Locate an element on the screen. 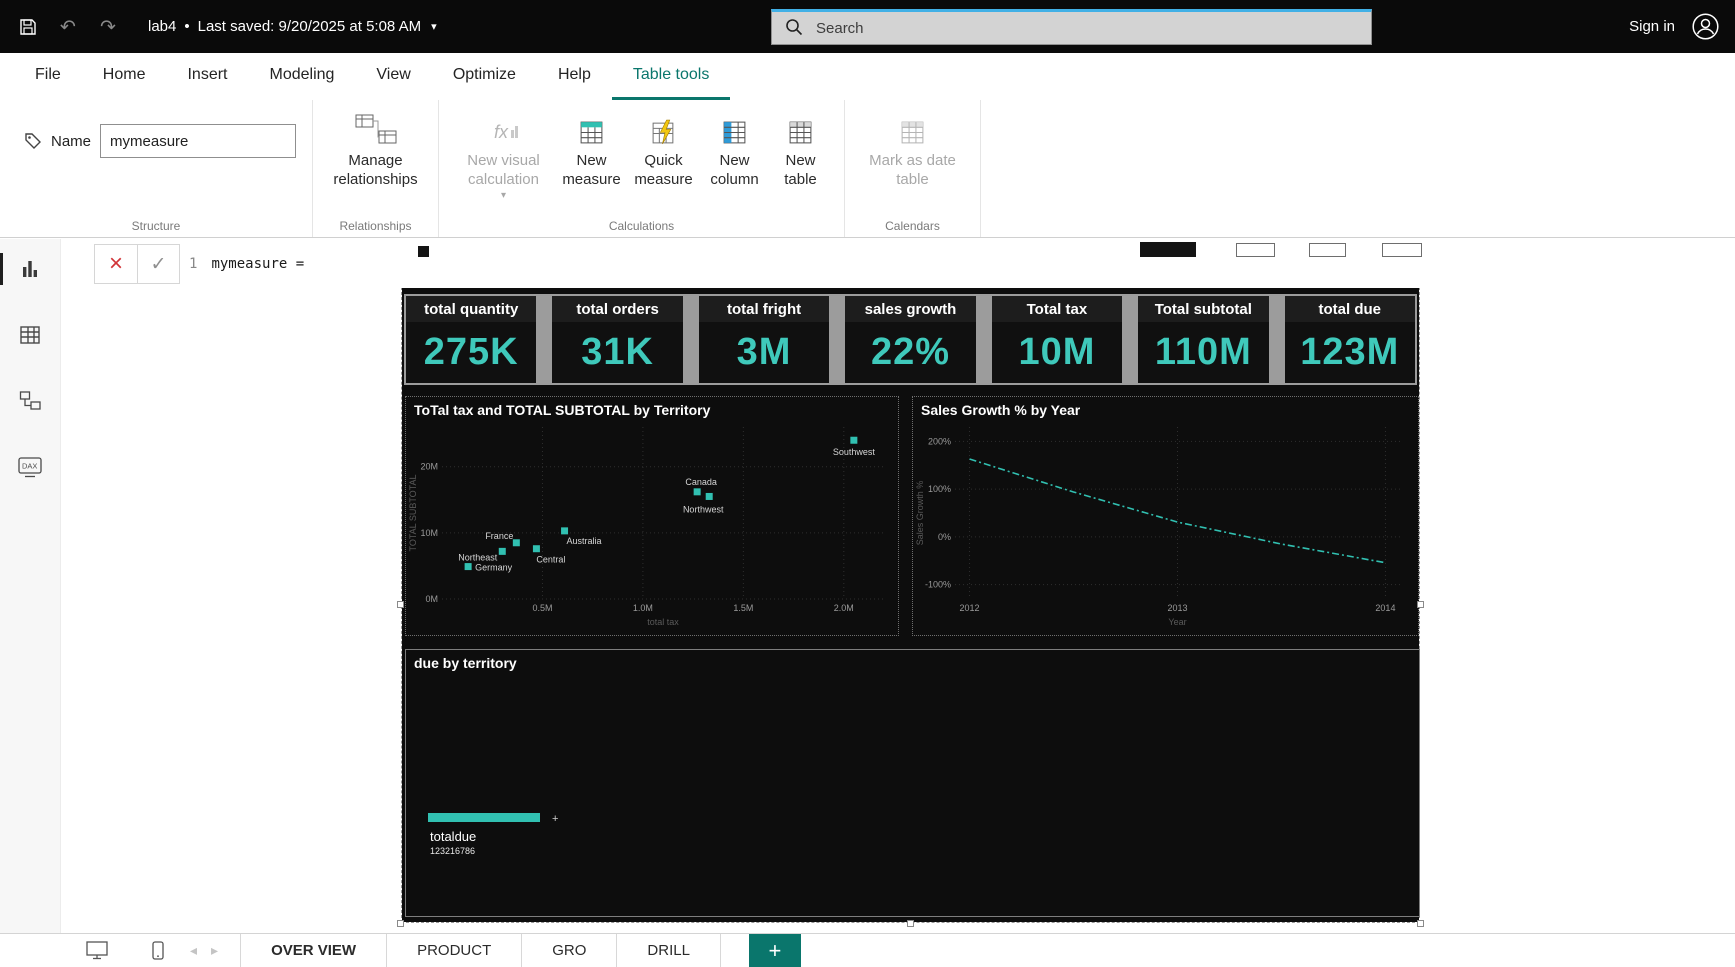 Image resolution: width=1735 pixels, height=967 pixels. sidebar-item-model-view is located at coordinates (30, 401).